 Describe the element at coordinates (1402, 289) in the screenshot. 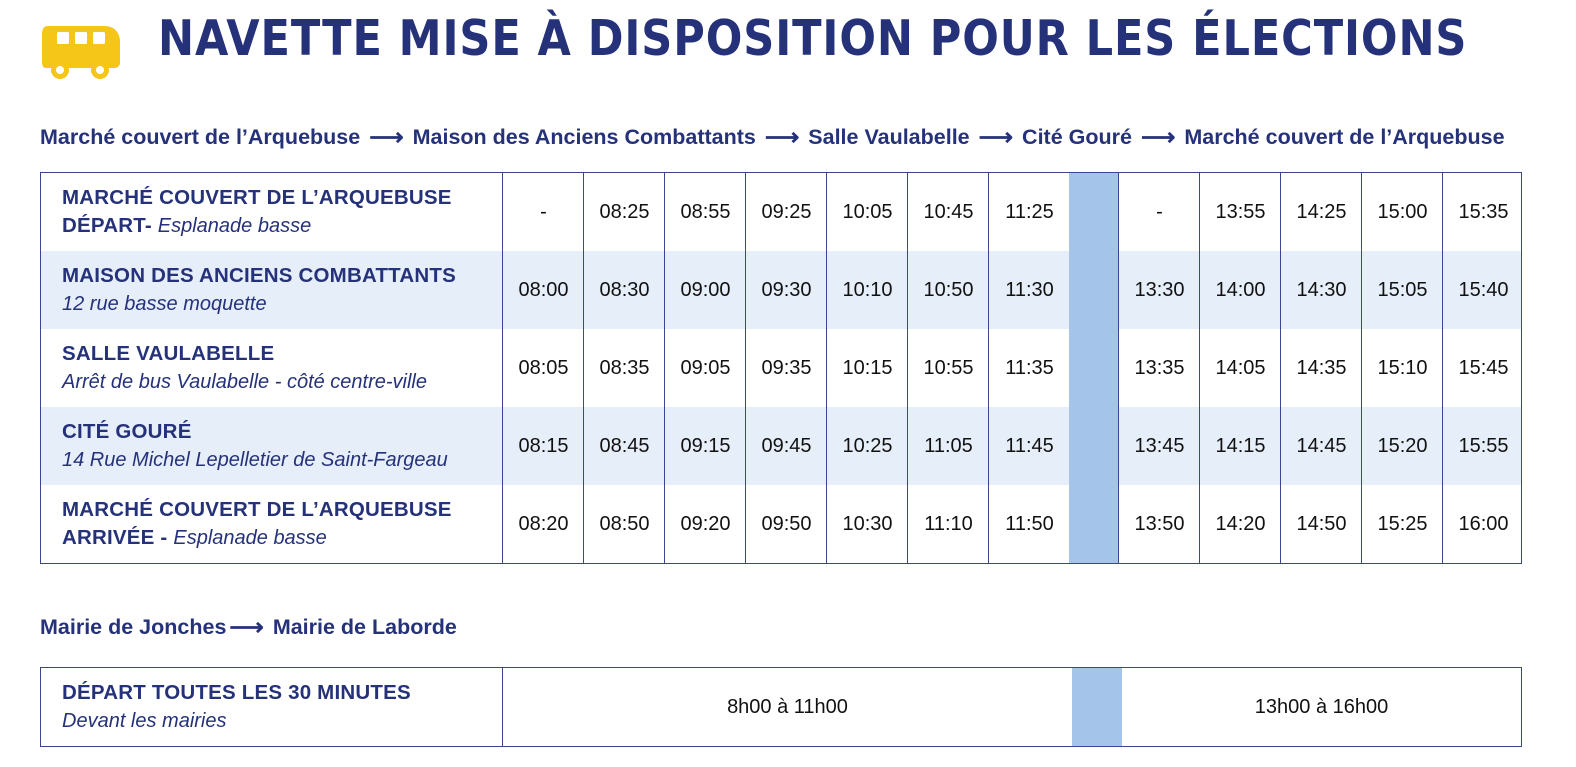

I see `time-cell: 15:05` at that location.